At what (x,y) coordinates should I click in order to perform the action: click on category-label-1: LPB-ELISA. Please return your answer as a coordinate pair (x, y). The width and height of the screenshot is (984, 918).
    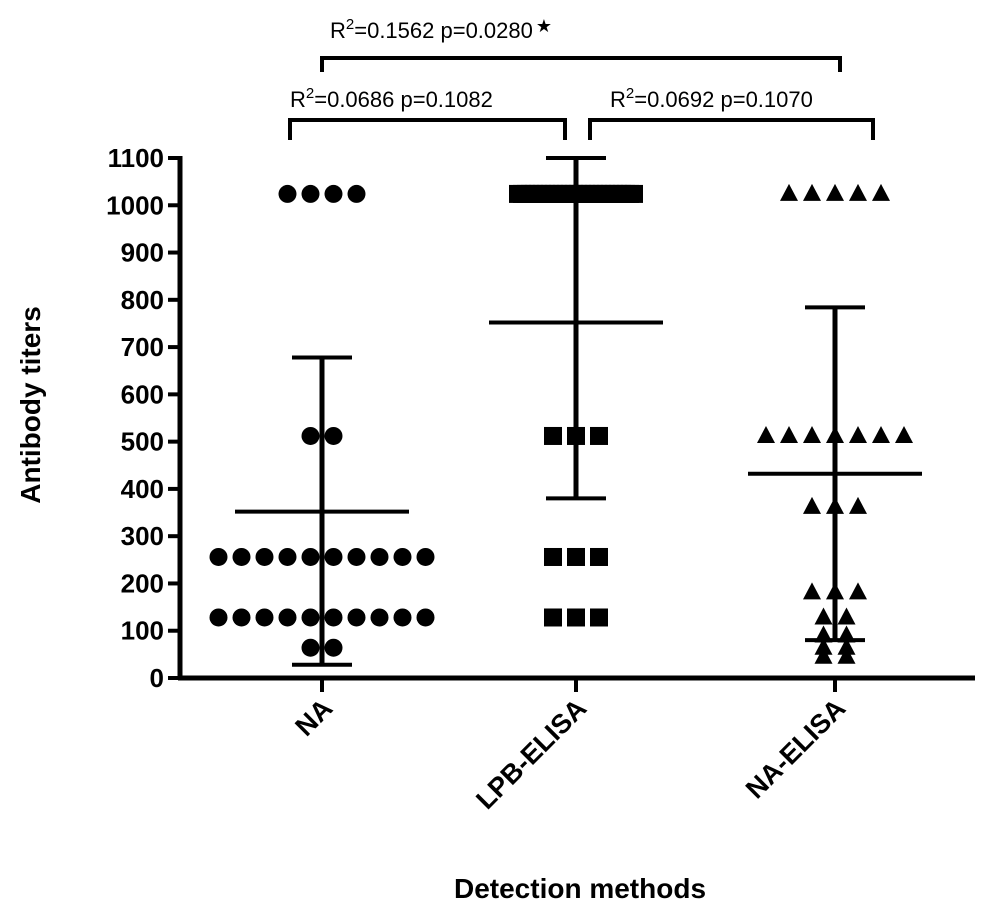
    Looking at the image, I should click on (531, 754).